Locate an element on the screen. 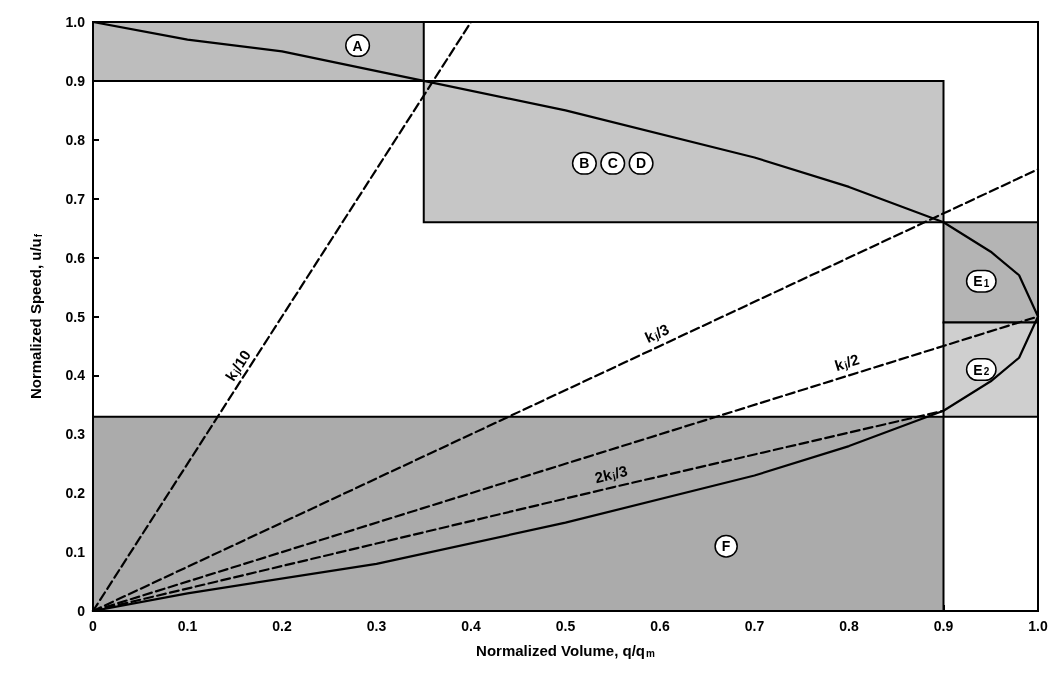  y-tick-label: 0.2 is located at coordinates (75, 493).